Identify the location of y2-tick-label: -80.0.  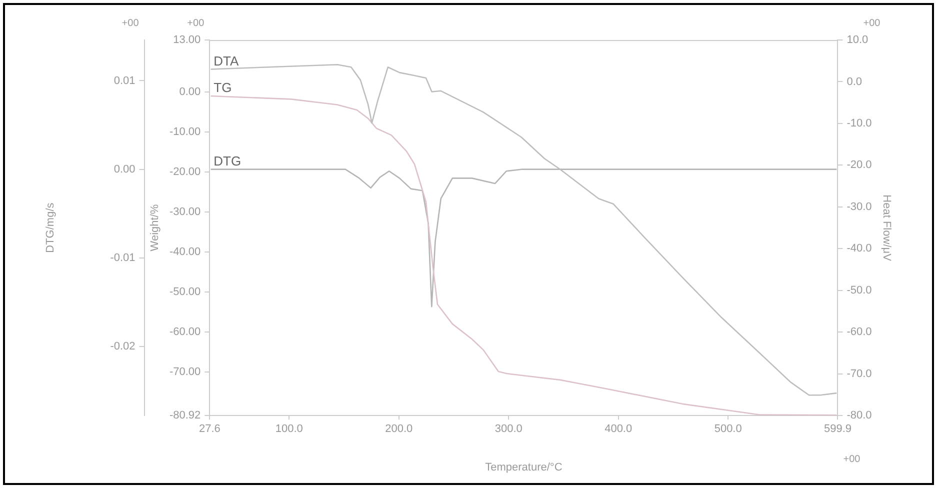
(859, 416).